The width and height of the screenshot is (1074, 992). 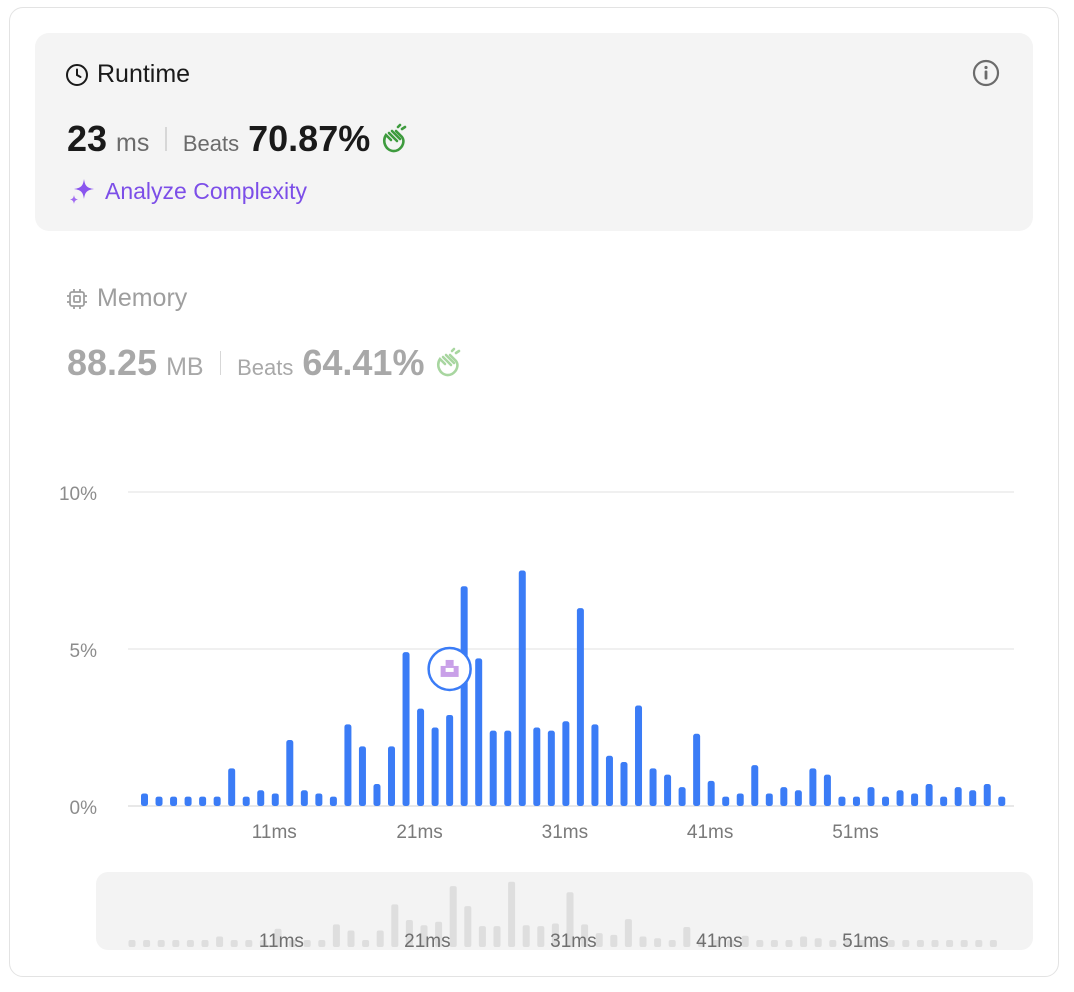 What do you see at coordinates (185, 367) in the screenshot?
I see `memory-unit: MB` at bounding box center [185, 367].